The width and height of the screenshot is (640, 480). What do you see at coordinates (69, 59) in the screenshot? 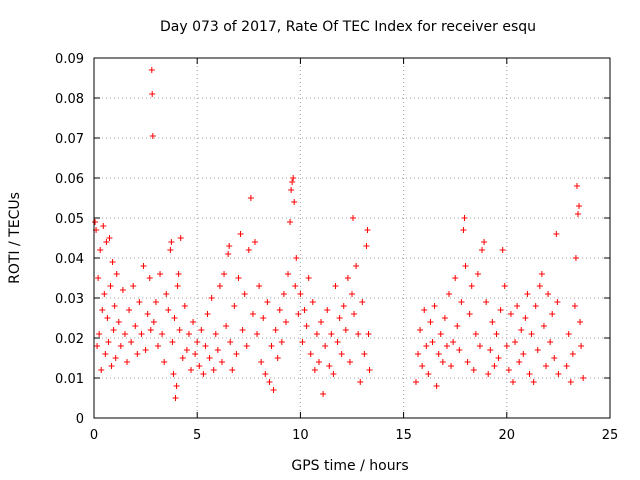
I see `y-tick-label: 0.09` at bounding box center [69, 59].